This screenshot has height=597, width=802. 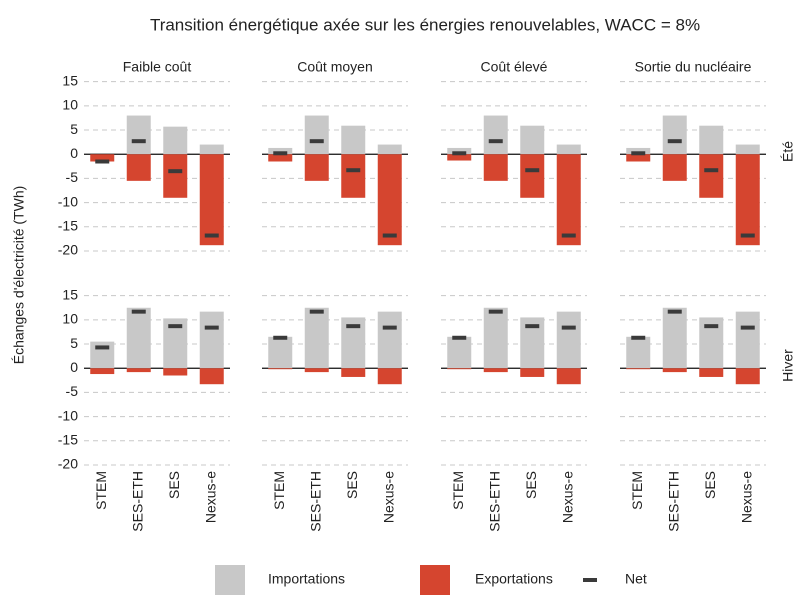 What do you see at coordinates (788, 151) in the screenshot?
I see `row-label: Été` at bounding box center [788, 151].